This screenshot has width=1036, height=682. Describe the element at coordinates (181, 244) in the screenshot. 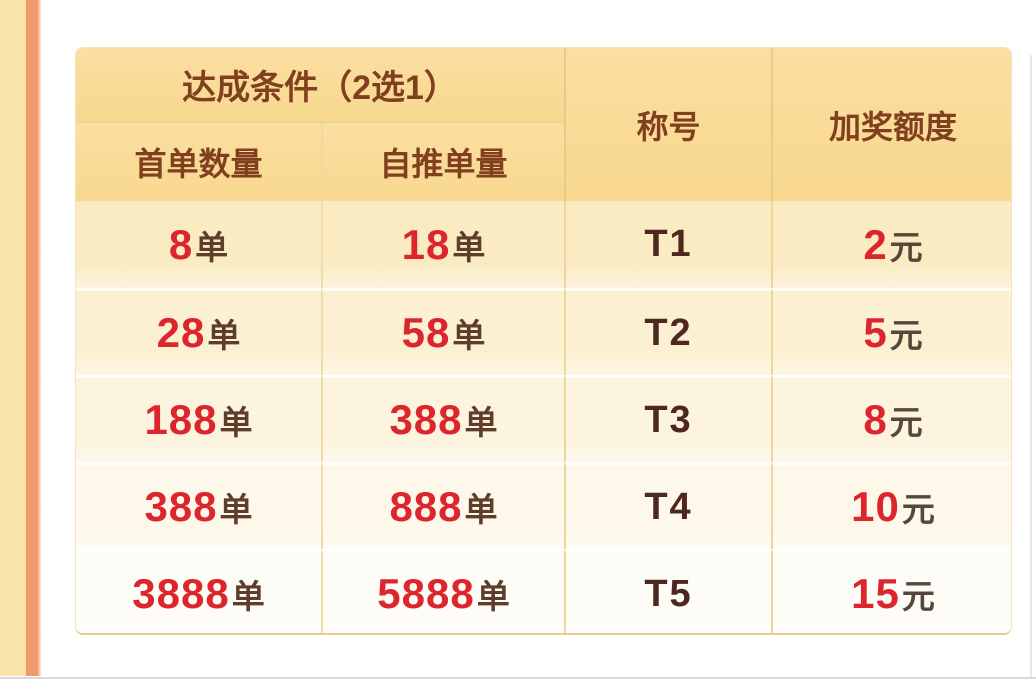

I see `first-orders-value: 8` at that location.